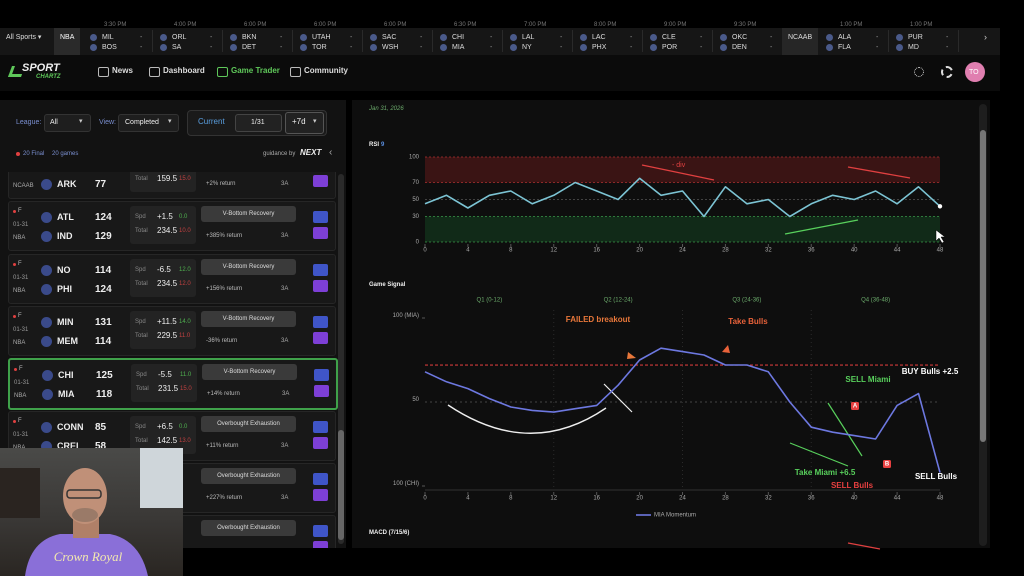 Image resolution: width=1024 pixels, height=576 pixels. I want to click on signal-title: Game Signal, so click(387, 285).